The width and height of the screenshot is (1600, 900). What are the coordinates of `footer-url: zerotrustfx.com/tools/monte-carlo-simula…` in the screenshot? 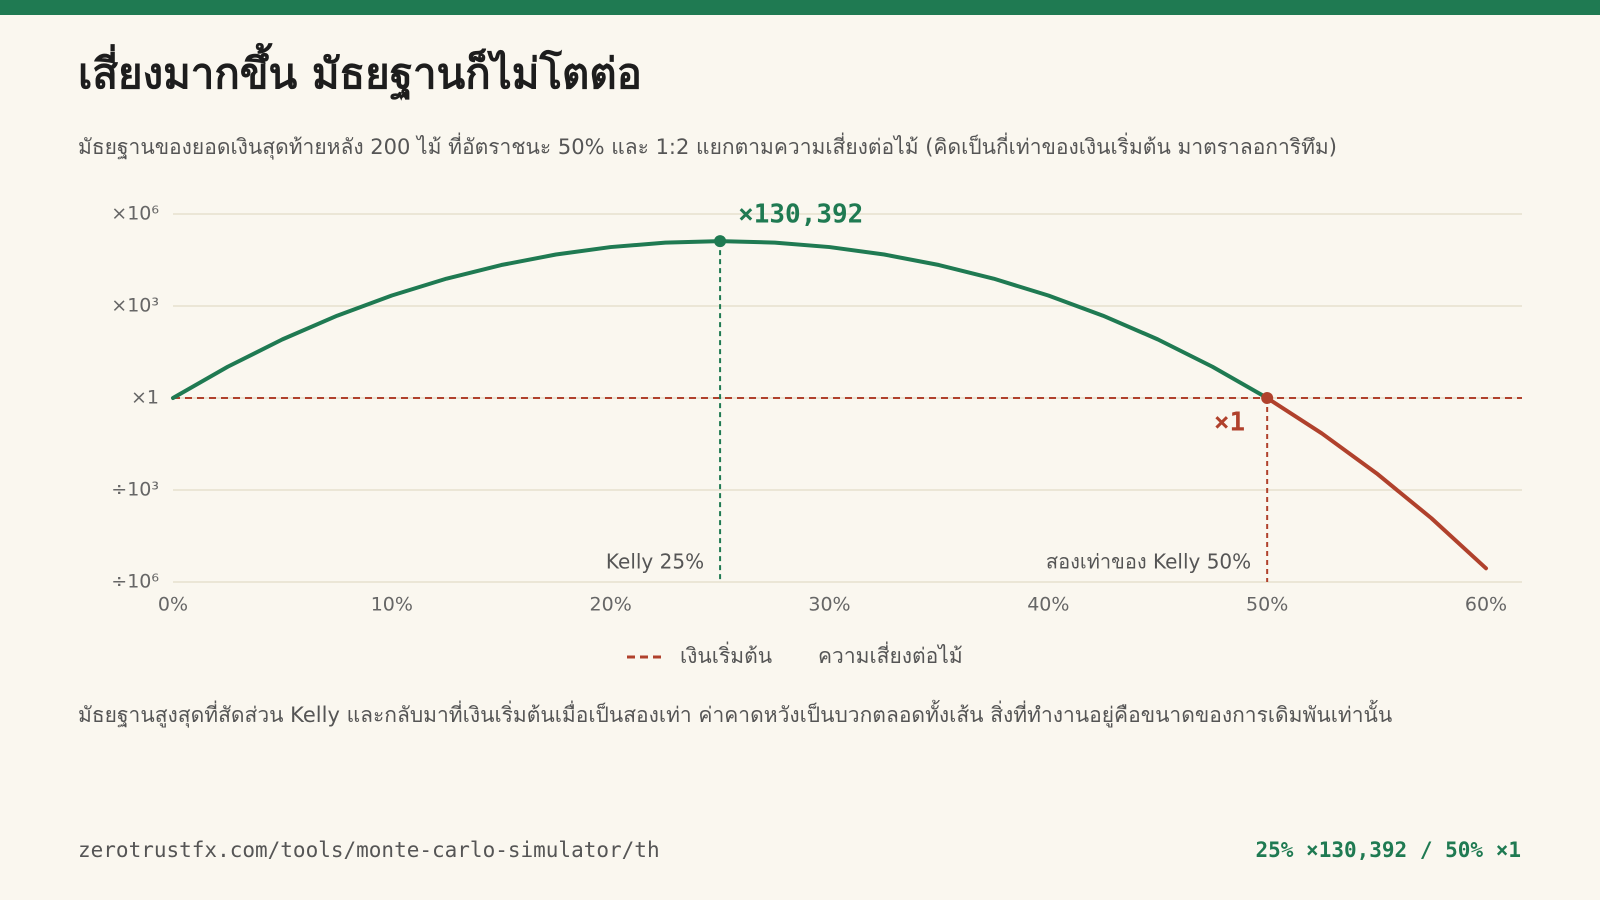 It's located at (369, 850).